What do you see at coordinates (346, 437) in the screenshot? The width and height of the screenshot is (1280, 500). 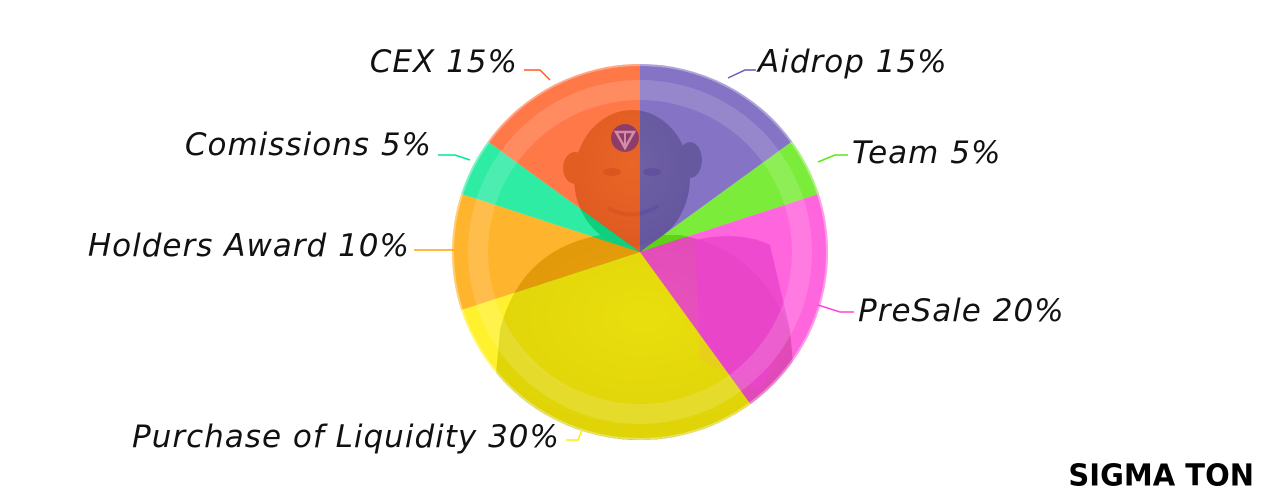 I see `slice-label-3: Purchase of Liquidity 30%` at bounding box center [346, 437].